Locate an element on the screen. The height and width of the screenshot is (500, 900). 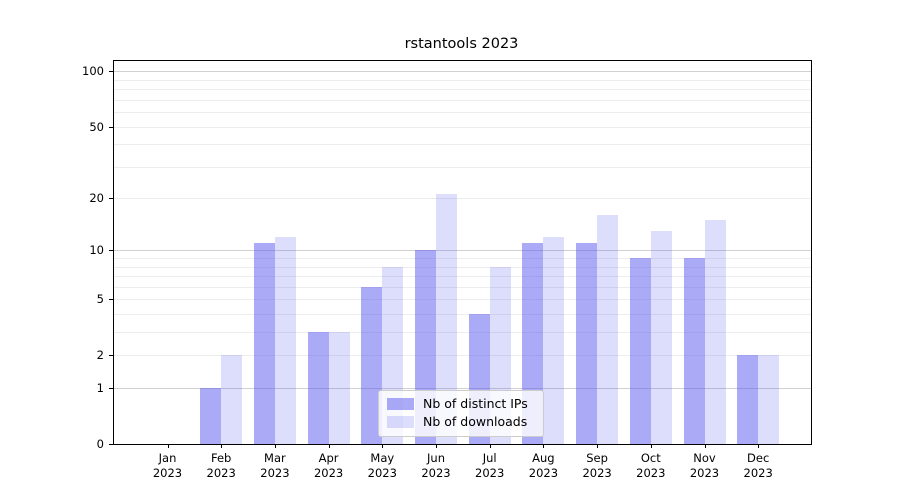
bar-downloads-mar is located at coordinates (285, 340).